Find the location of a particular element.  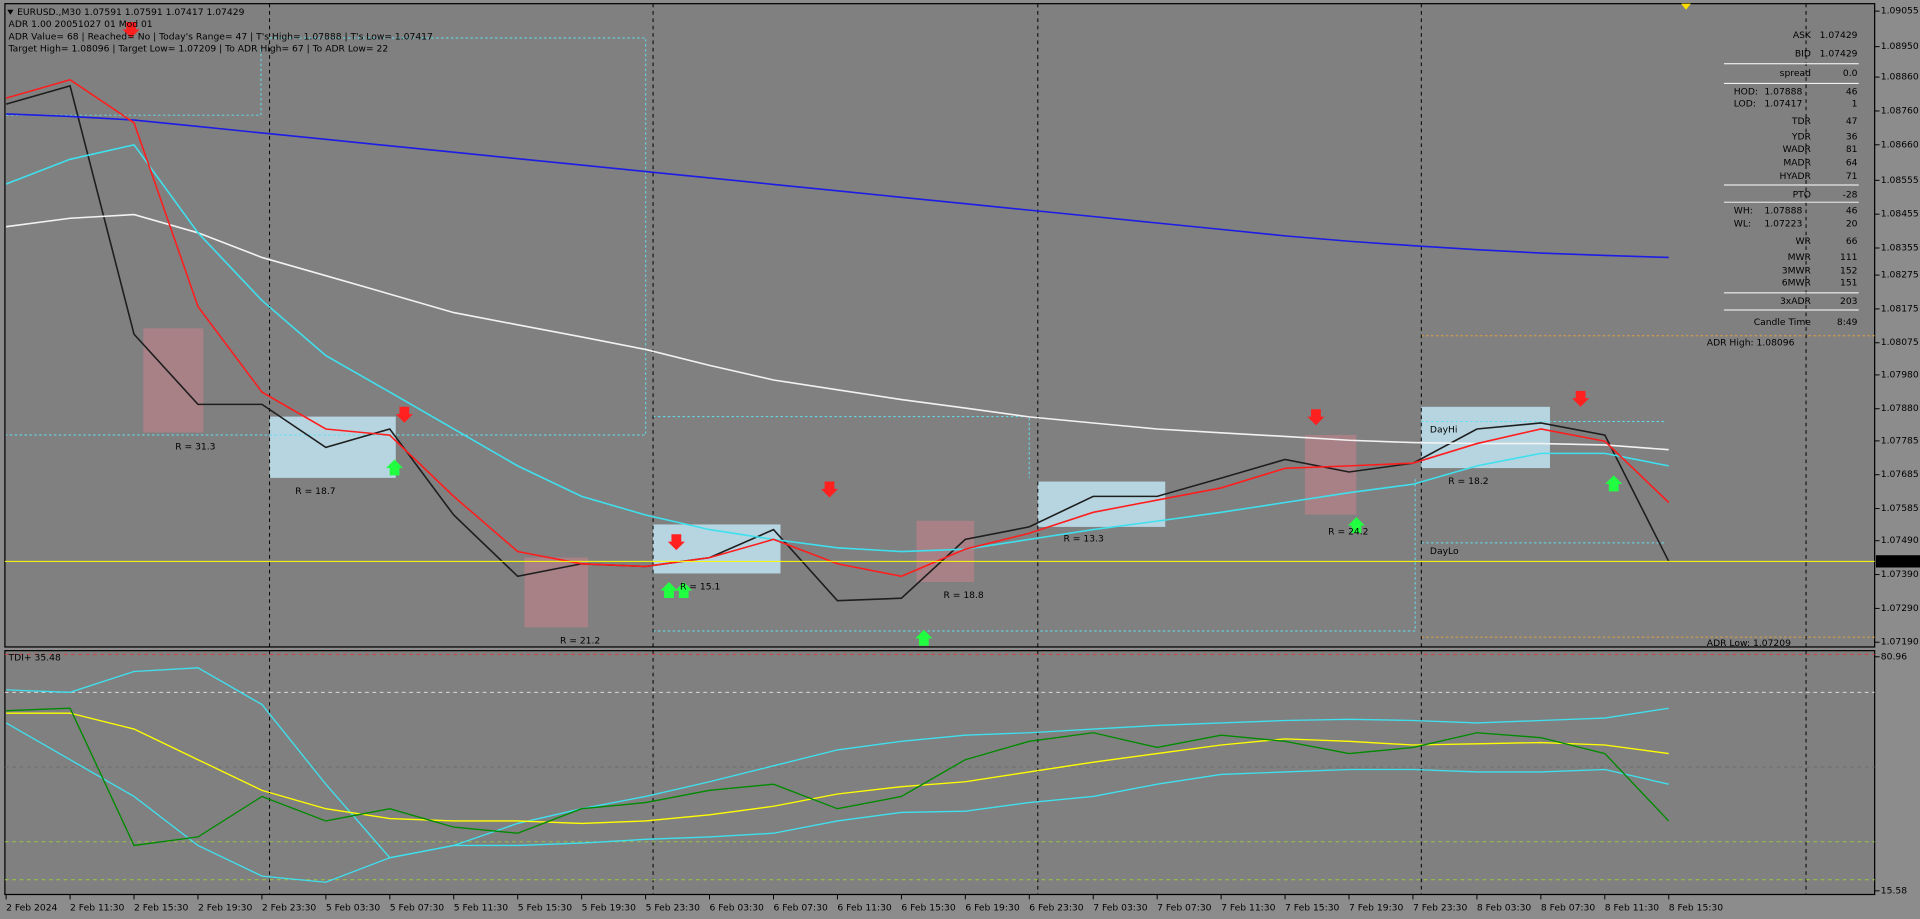

panel-label: HOD: is located at coordinates (1746, 91).